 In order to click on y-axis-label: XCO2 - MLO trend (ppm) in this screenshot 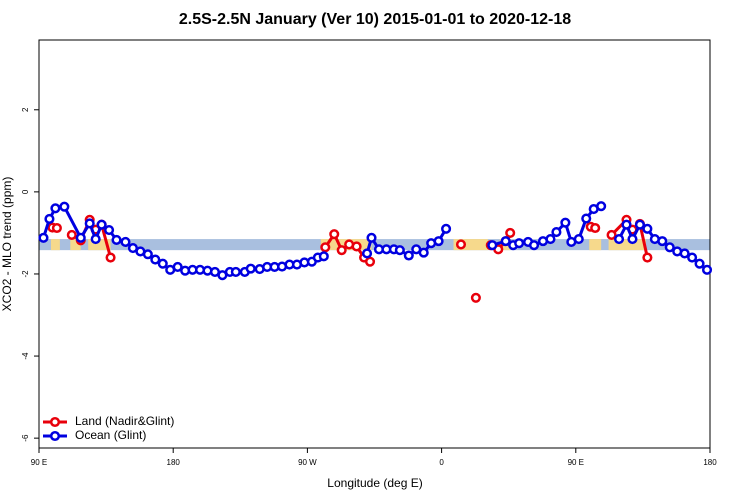, I will do `click(7, 244)`.